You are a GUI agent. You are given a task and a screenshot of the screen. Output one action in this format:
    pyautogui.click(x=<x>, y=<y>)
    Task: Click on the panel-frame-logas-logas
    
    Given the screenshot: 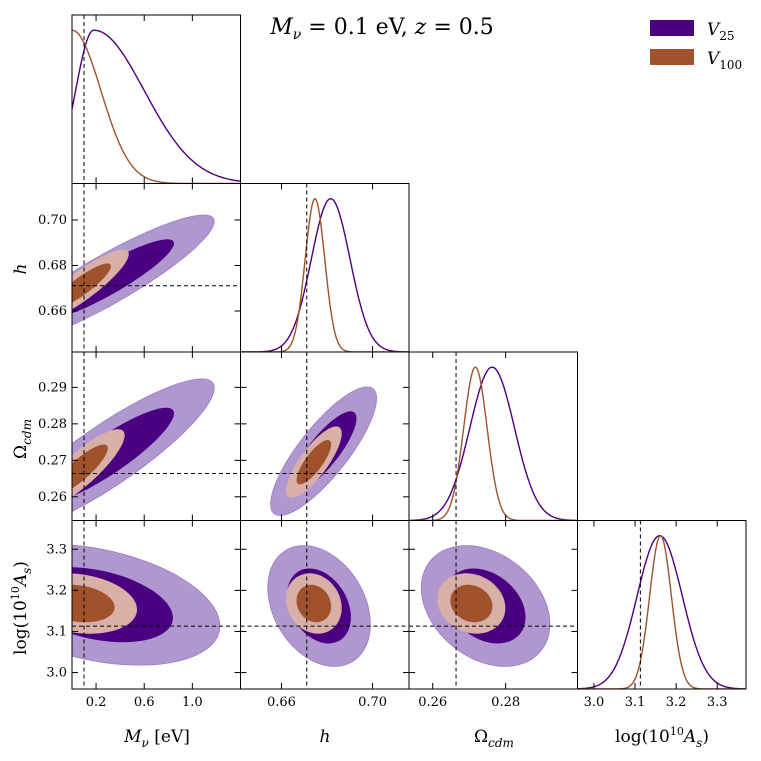 What is the action you would take?
    pyautogui.click(x=662, y=605)
    